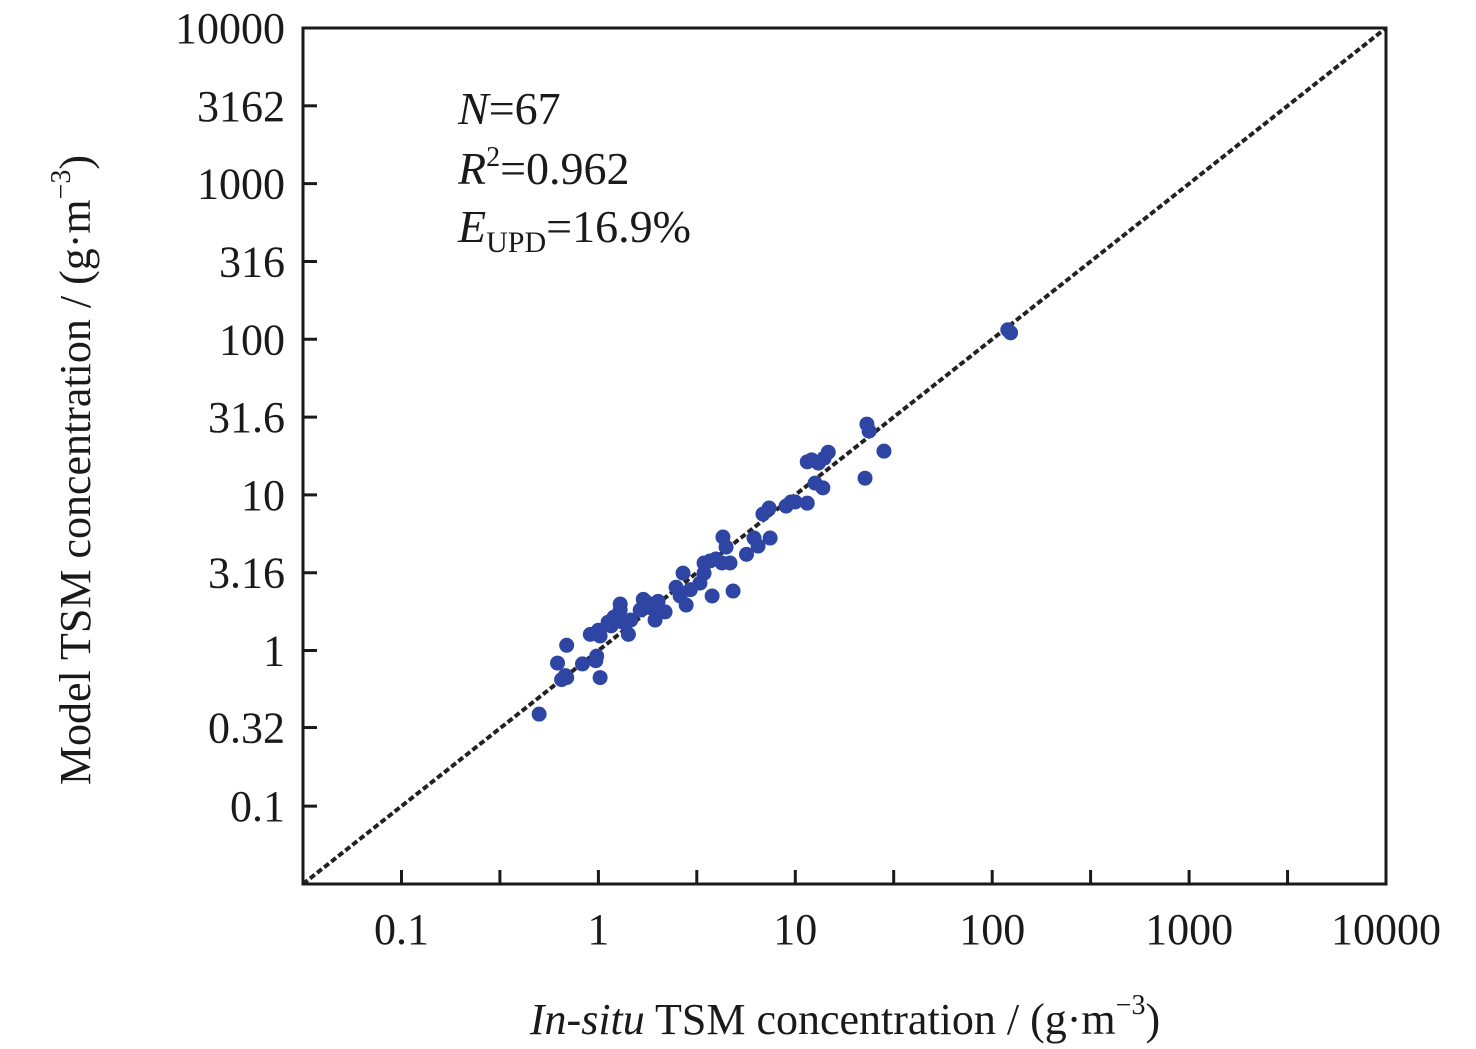  Describe the element at coordinates (880, 1019) in the screenshot. I see `x-axis-title-text: TSM concentration / (g·m` at that location.